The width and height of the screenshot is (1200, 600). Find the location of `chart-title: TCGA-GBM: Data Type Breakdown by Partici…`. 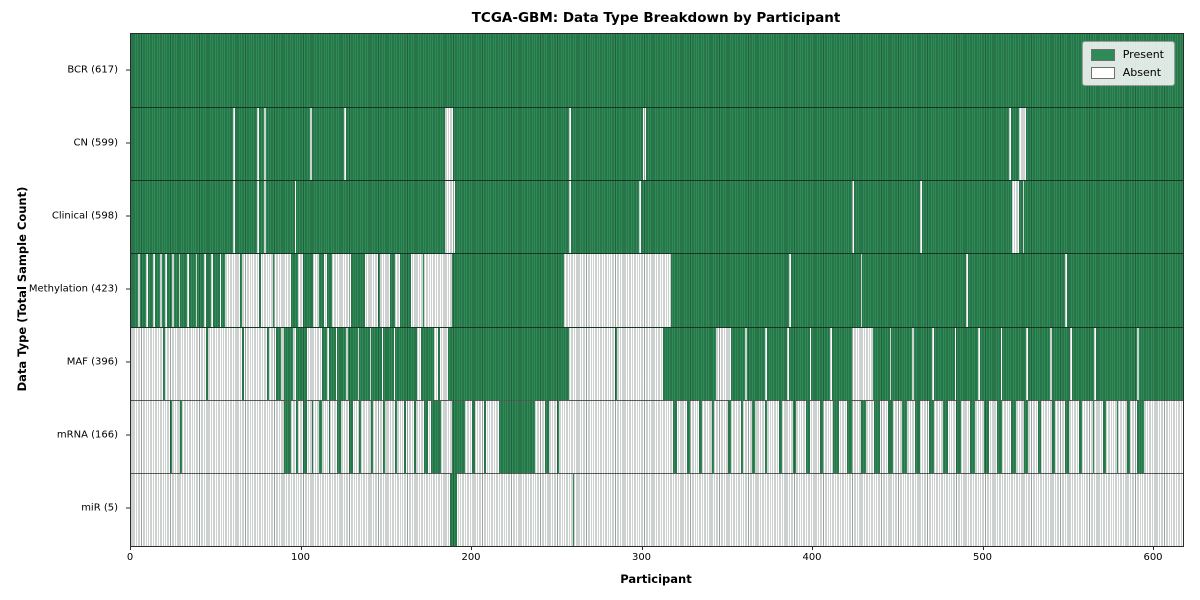

chart-title: TCGA-GBM: Data Type Breakdown by Partici… is located at coordinates (656, 18).